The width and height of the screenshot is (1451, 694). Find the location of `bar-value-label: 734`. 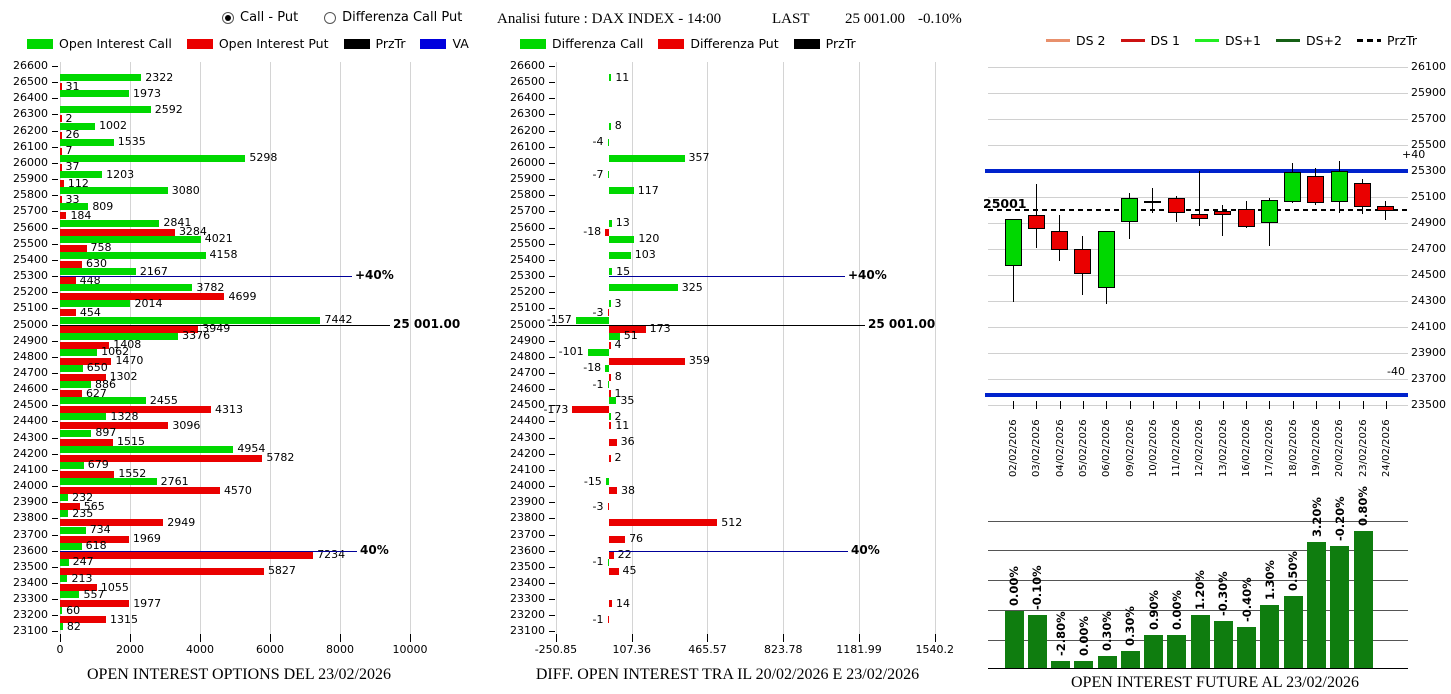

bar-value-label: 734 is located at coordinates (100, 530).